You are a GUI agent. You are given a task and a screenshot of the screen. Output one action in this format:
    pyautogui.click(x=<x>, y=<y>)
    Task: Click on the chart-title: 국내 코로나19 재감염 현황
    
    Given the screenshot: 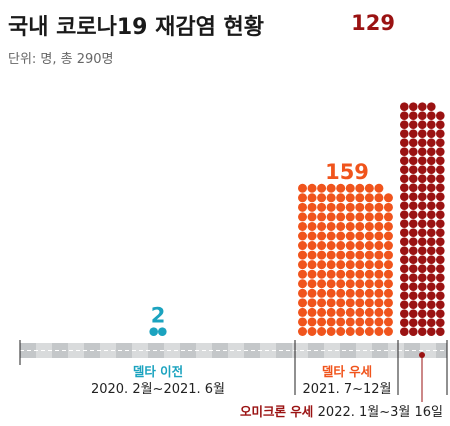 What is the action you would take?
    pyautogui.click(x=136, y=27)
    